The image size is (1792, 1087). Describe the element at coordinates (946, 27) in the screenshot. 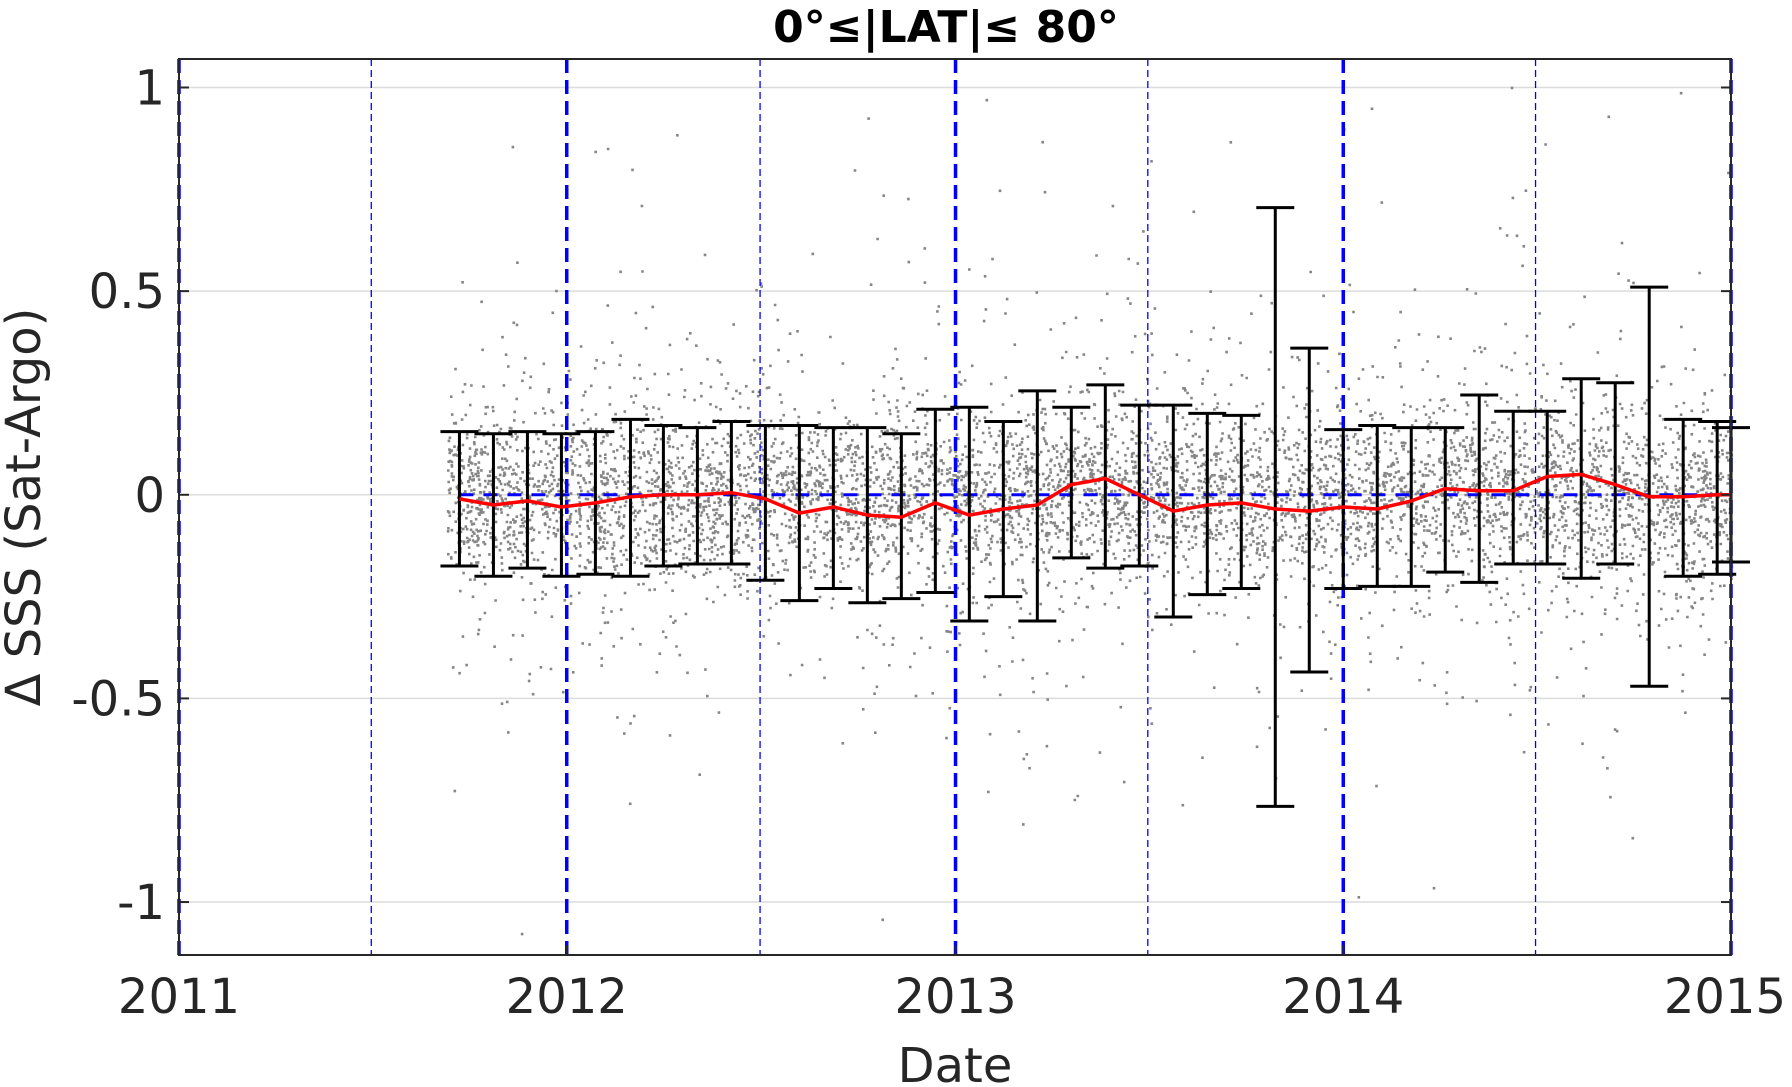

I see `chart-title: 0°≤|LAT|≤ 80°` at that location.